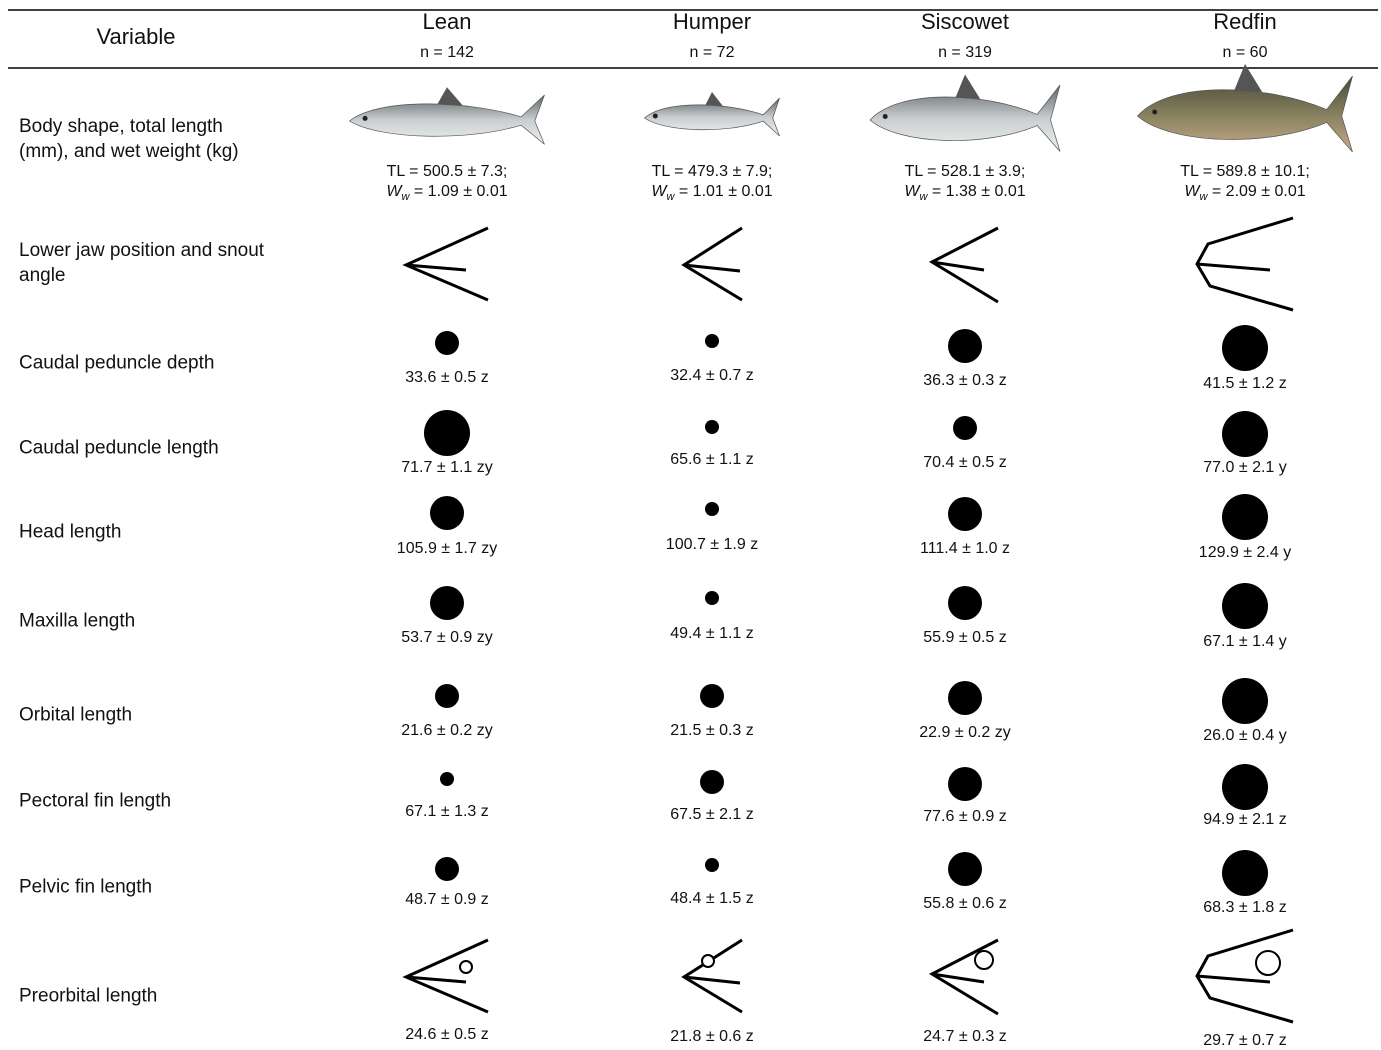 The height and width of the screenshot is (1050, 1381). Describe the element at coordinates (136, 36) in the screenshot. I see `variable-header: Variable` at that location.